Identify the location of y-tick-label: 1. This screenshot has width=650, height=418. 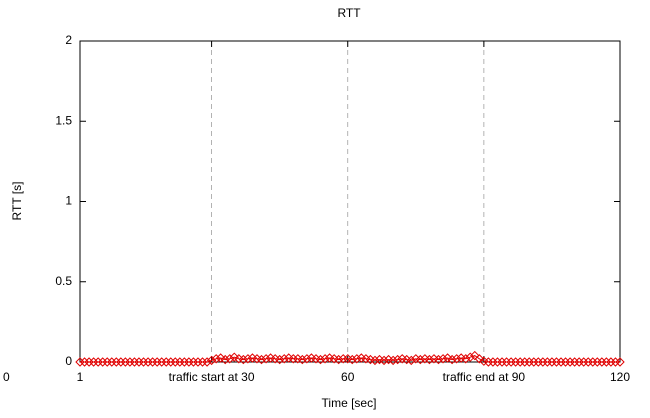
(68, 201).